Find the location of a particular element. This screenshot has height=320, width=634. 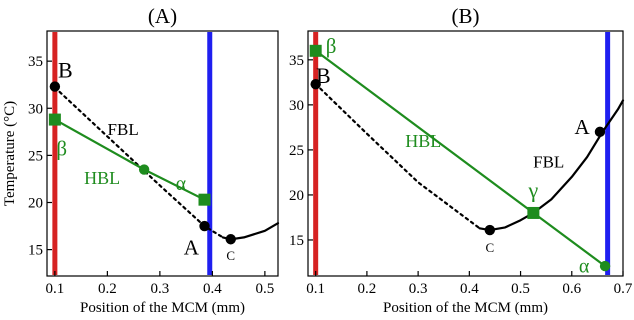

x-tick-label: 0.7 is located at coordinates (623, 289).